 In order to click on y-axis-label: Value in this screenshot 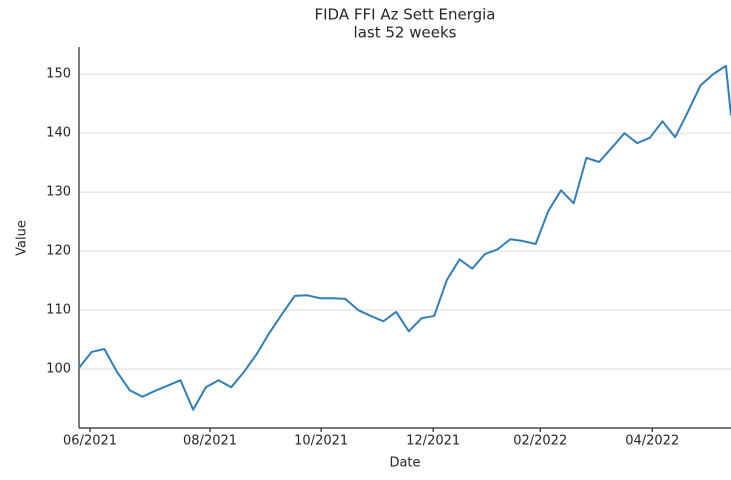, I will do `click(22, 238)`.